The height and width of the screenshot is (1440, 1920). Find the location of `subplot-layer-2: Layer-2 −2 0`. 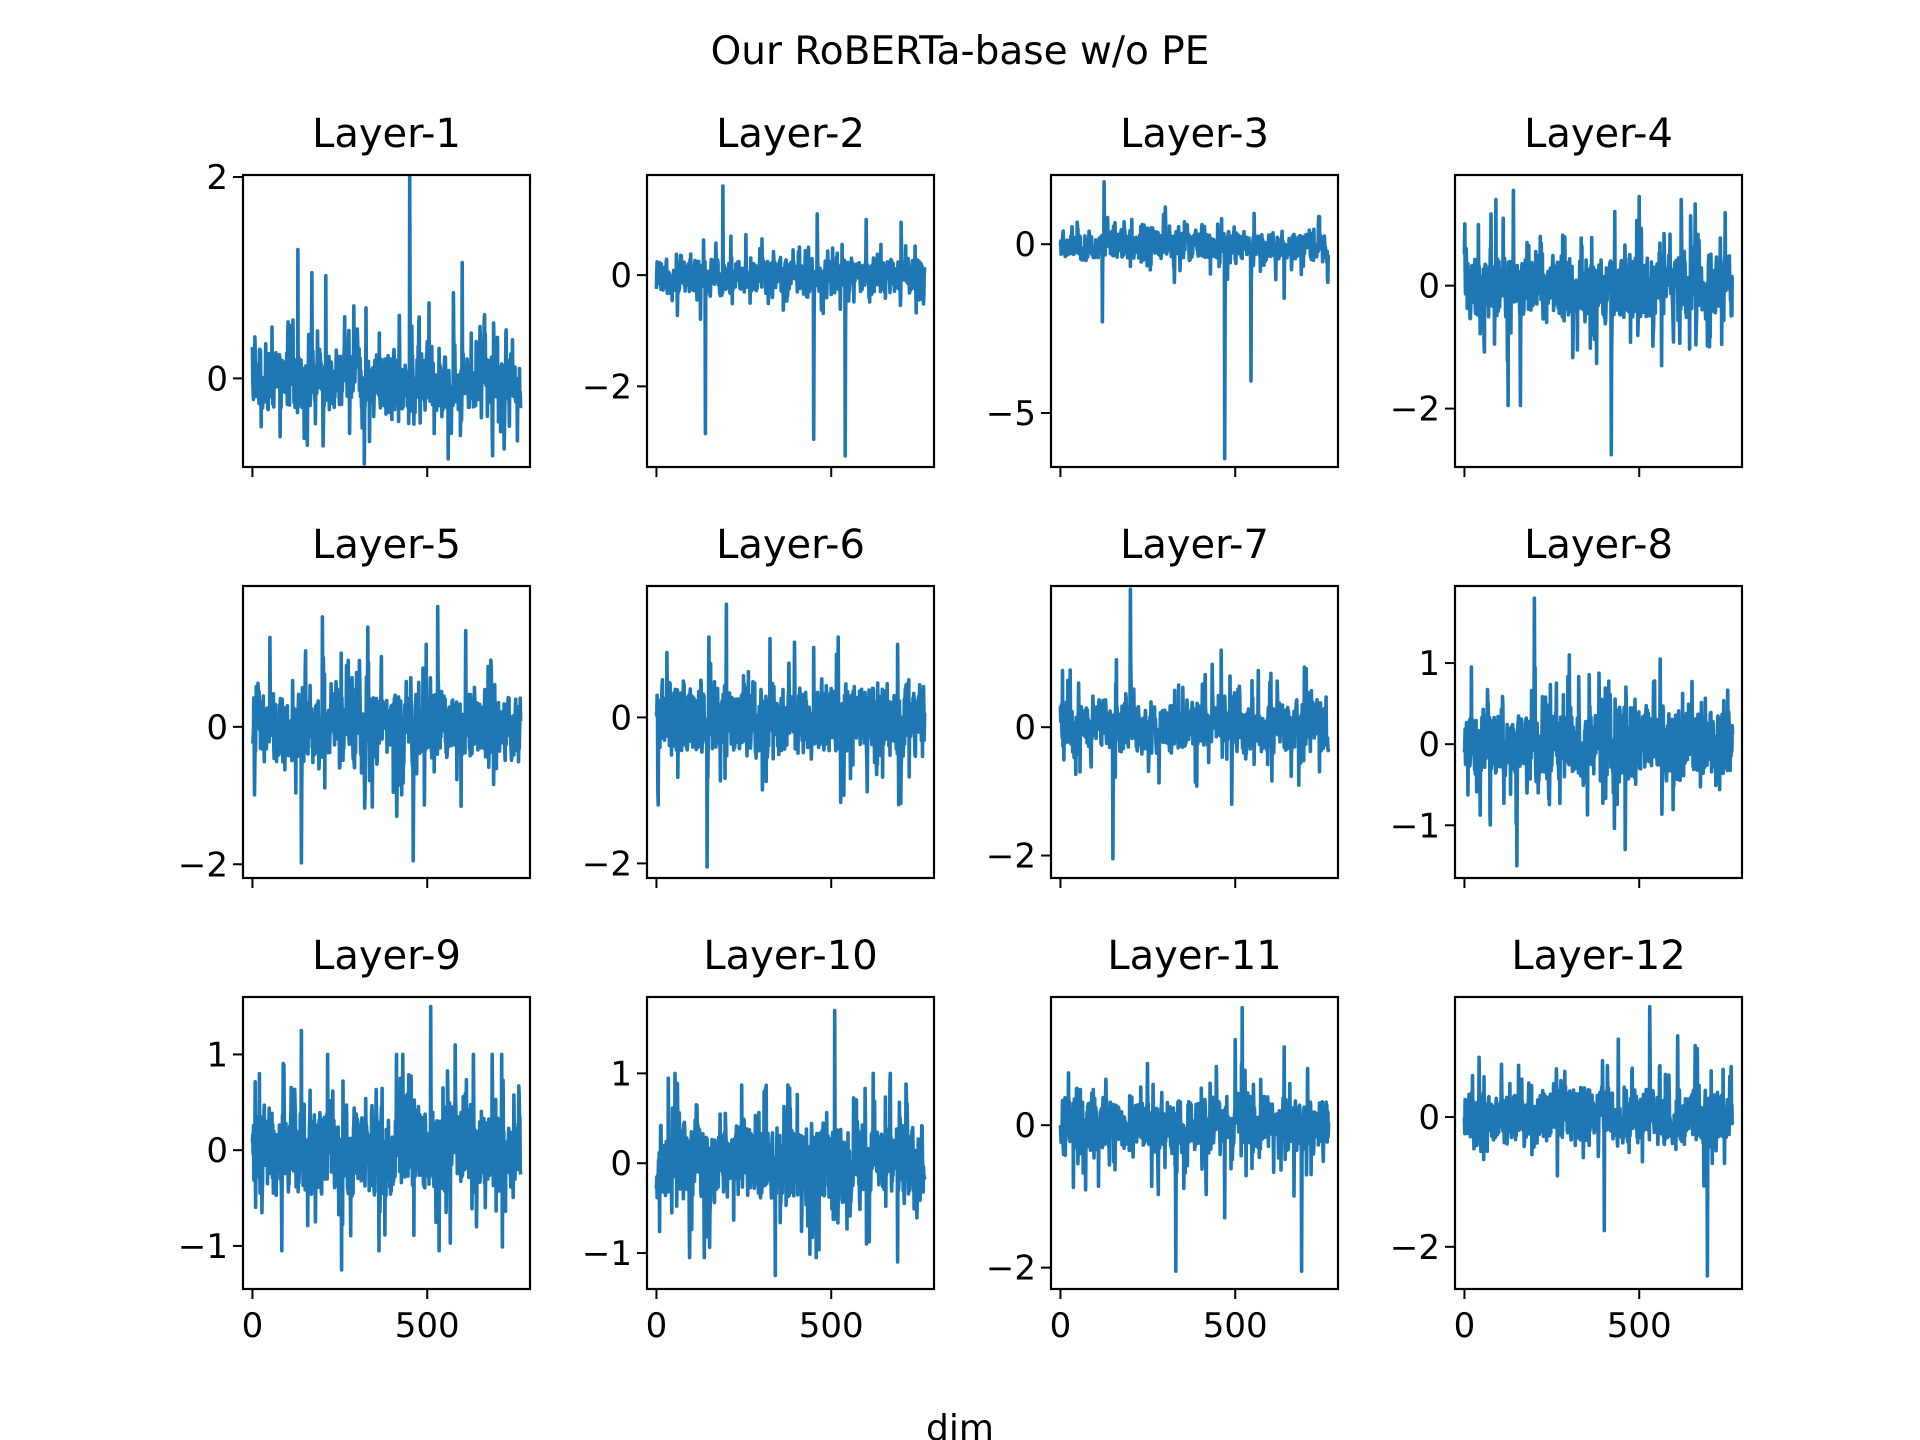

subplot-layer-2: Layer-2 −2 0 is located at coordinates (759, 294).